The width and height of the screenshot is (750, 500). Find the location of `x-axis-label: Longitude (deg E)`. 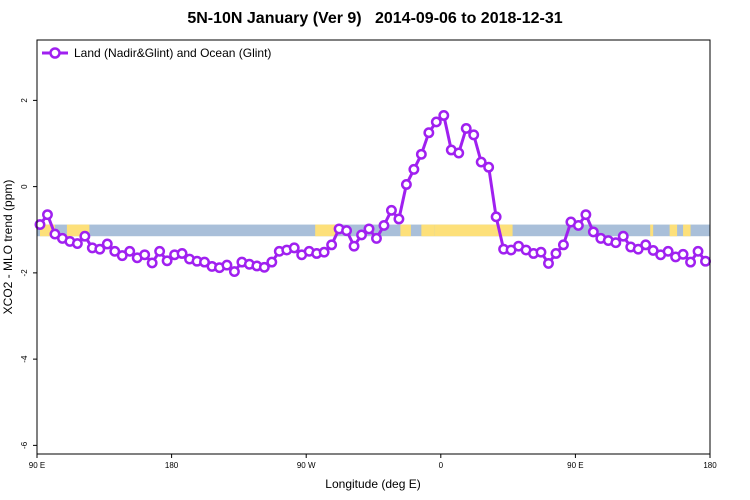

x-axis-label: Longitude (deg E) is located at coordinates (372, 484).